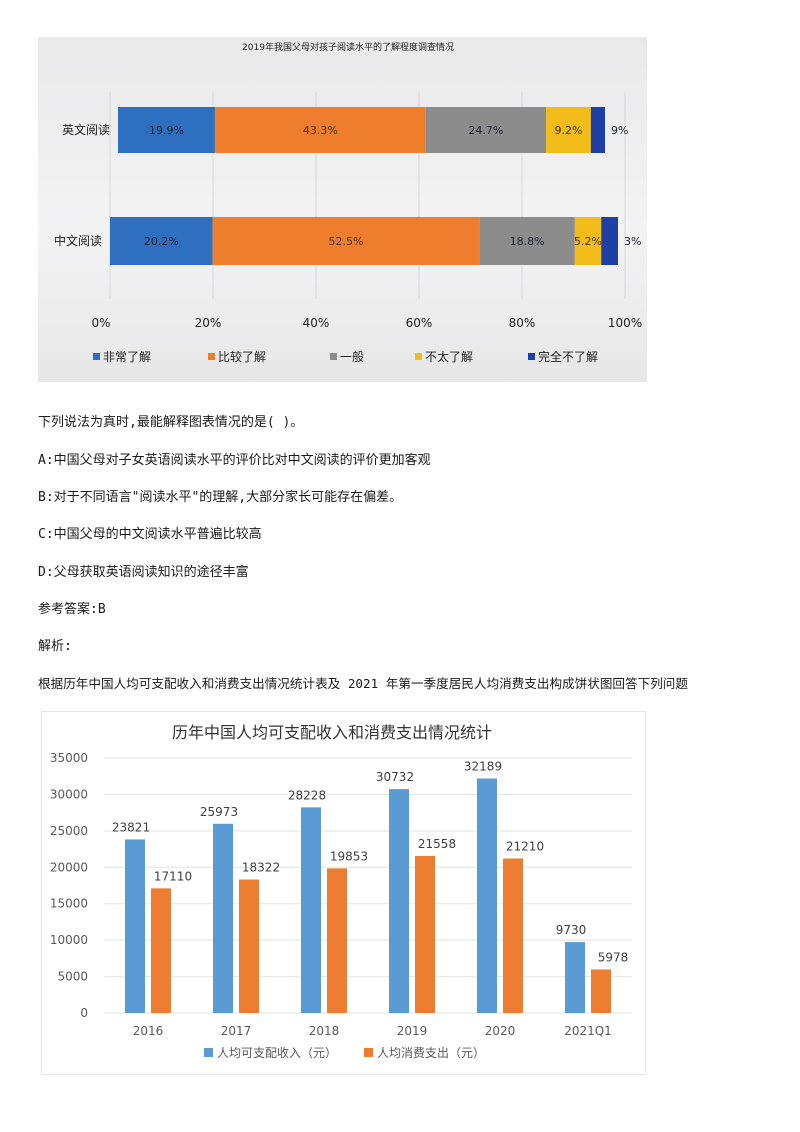 This screenshot has width=800, height=1132. What do you see at coordinates (127, 357) in the screenshot?
I see `legend-label: 非常了解` at bounding box center [127, 357].